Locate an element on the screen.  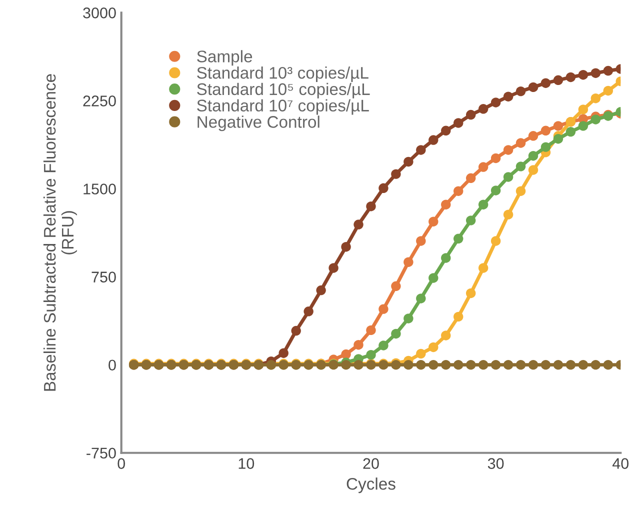
y-tick-label: -750 is located at coordinates (101, 453).